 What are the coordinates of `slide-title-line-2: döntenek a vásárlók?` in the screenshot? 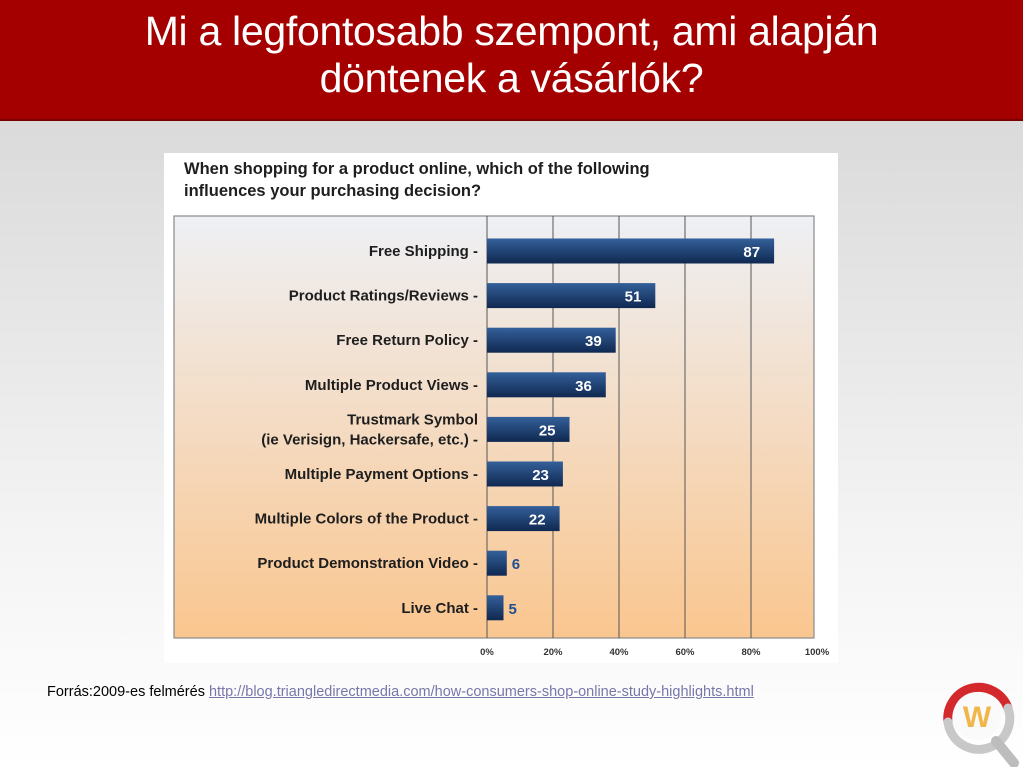 It's located at (511, 78).